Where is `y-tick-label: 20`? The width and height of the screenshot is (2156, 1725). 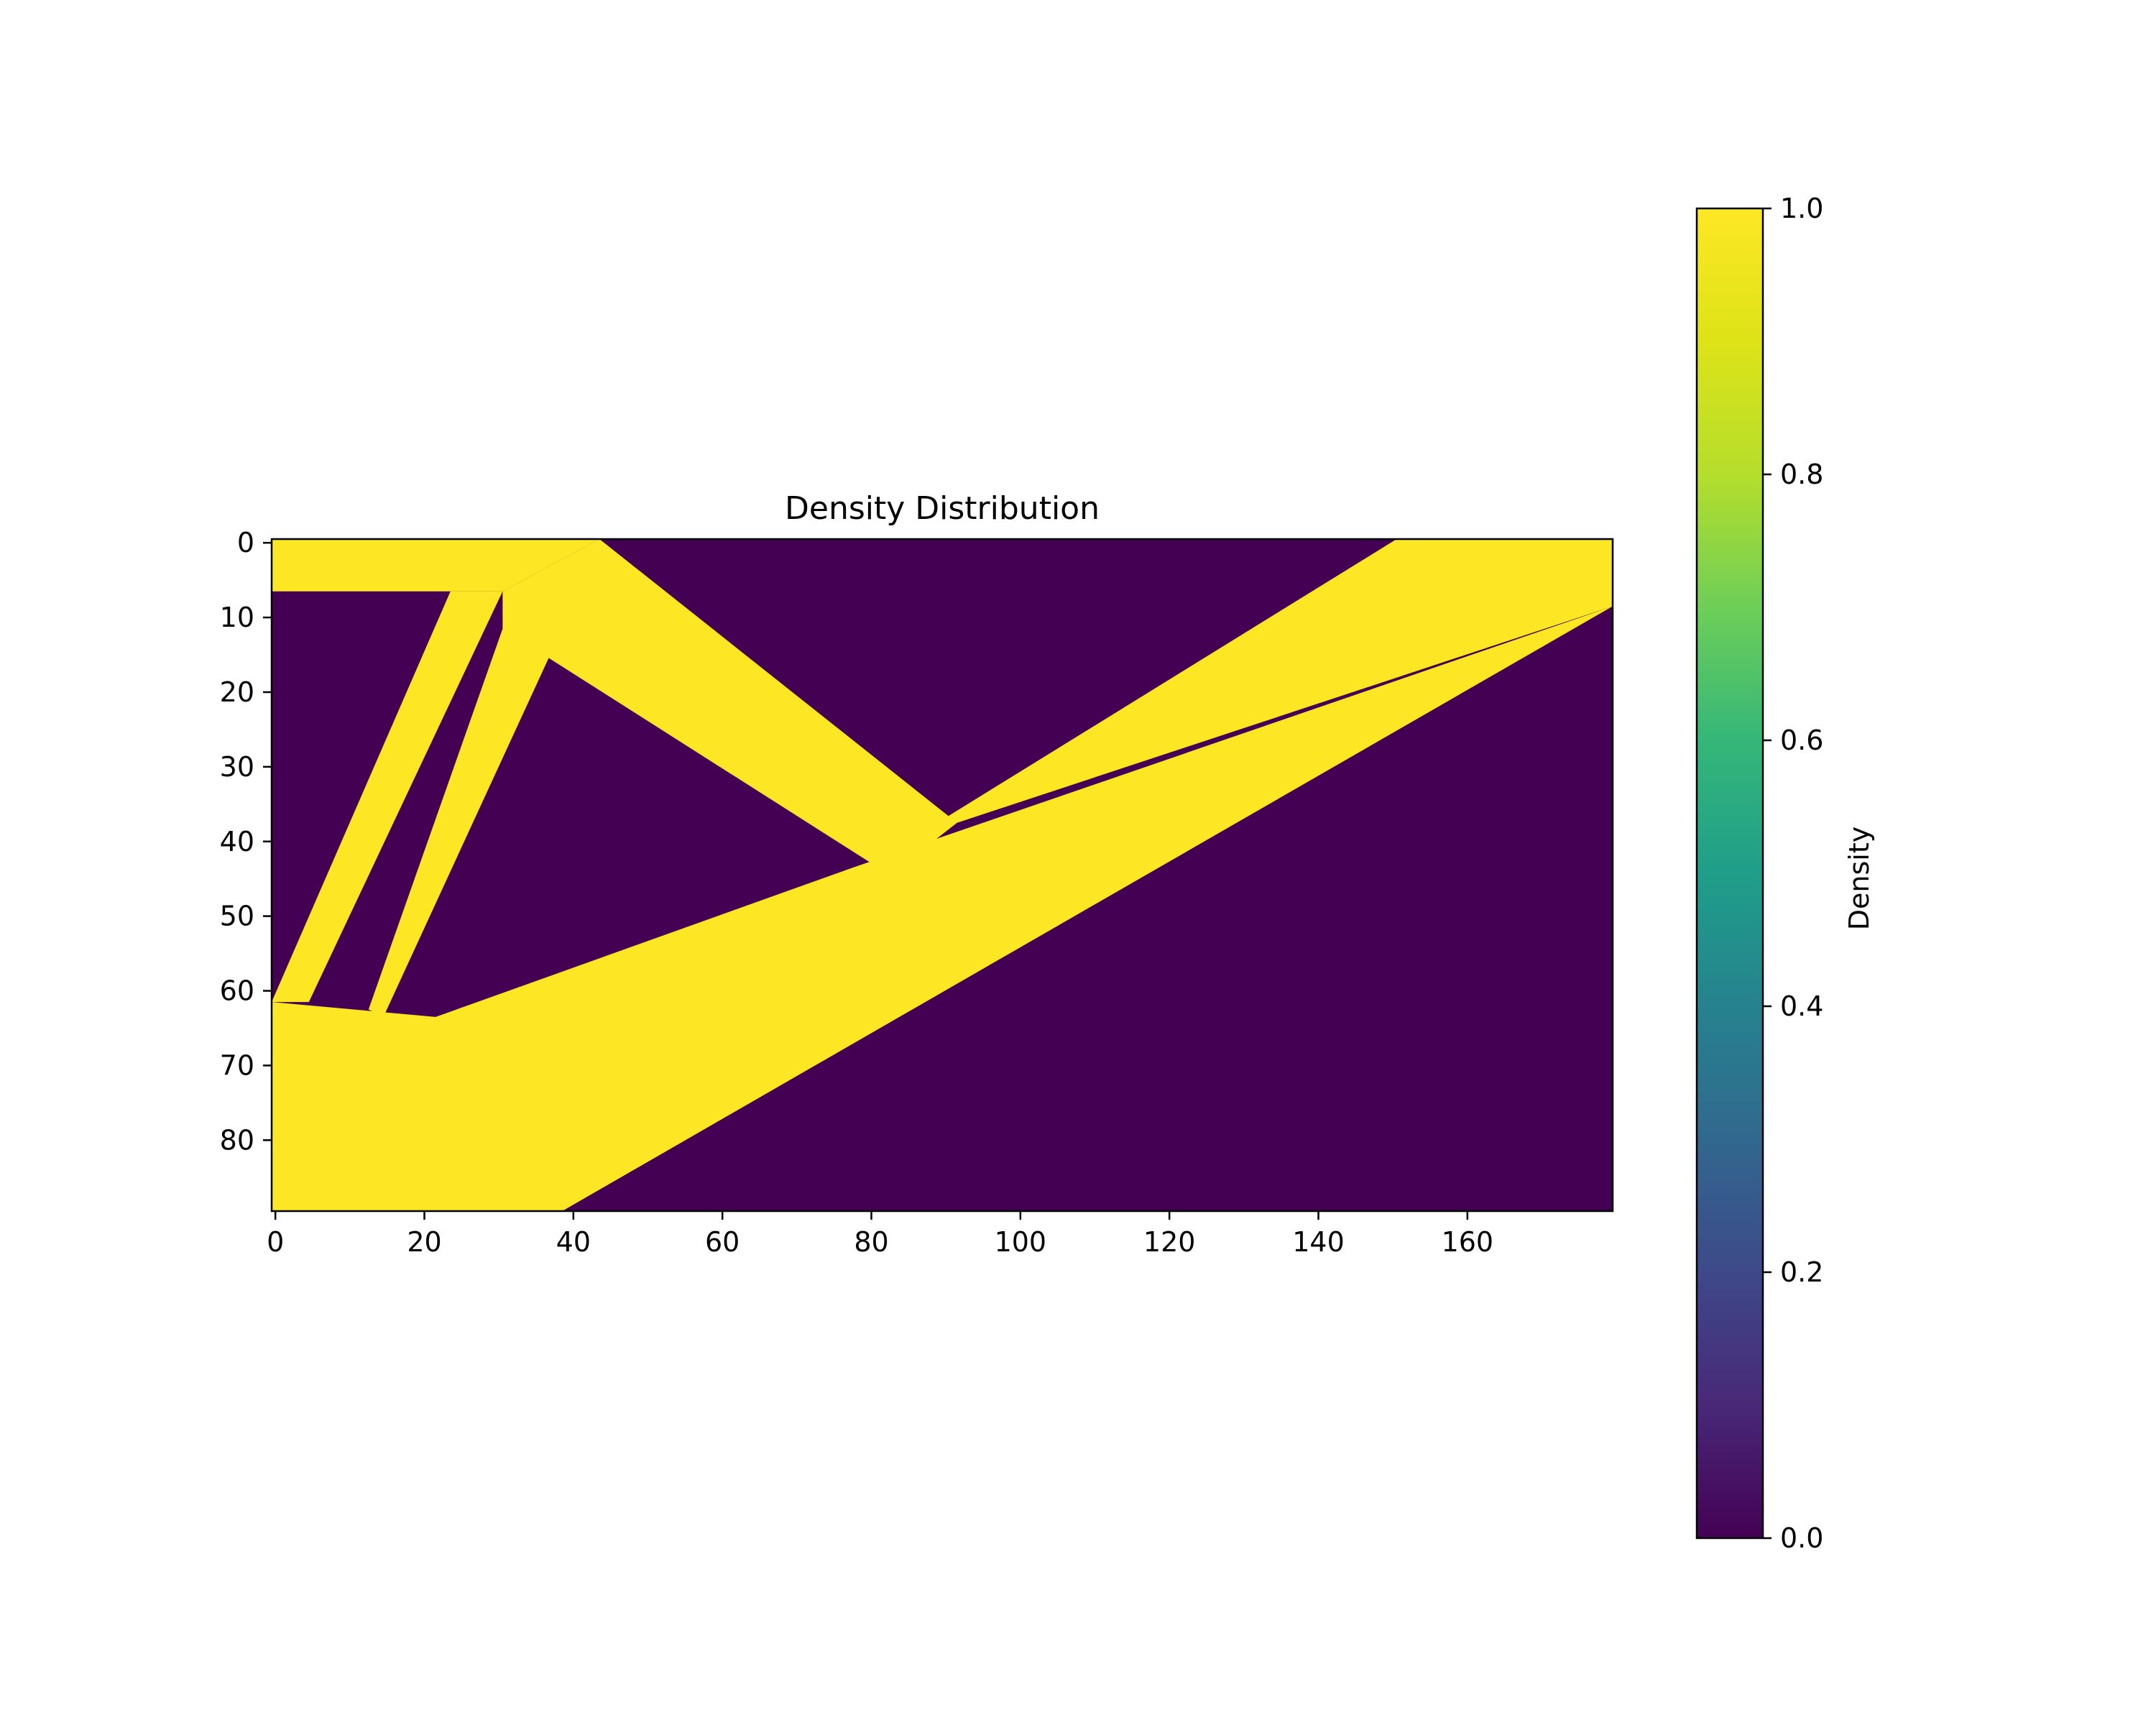
y-tick-label: 20 is located at coordinates (237, 692).